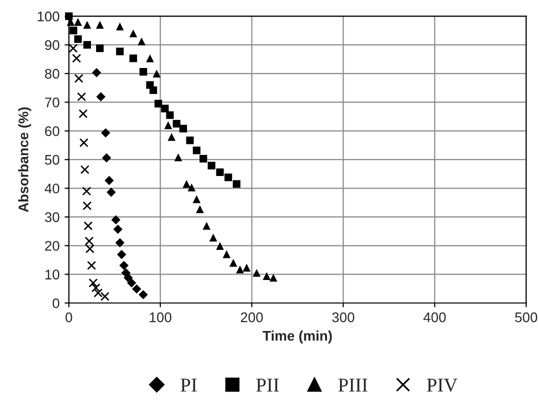  Describe the element at coordinates (52, 159) in the screenshot. I see `y-tick-label: 50` at that location.